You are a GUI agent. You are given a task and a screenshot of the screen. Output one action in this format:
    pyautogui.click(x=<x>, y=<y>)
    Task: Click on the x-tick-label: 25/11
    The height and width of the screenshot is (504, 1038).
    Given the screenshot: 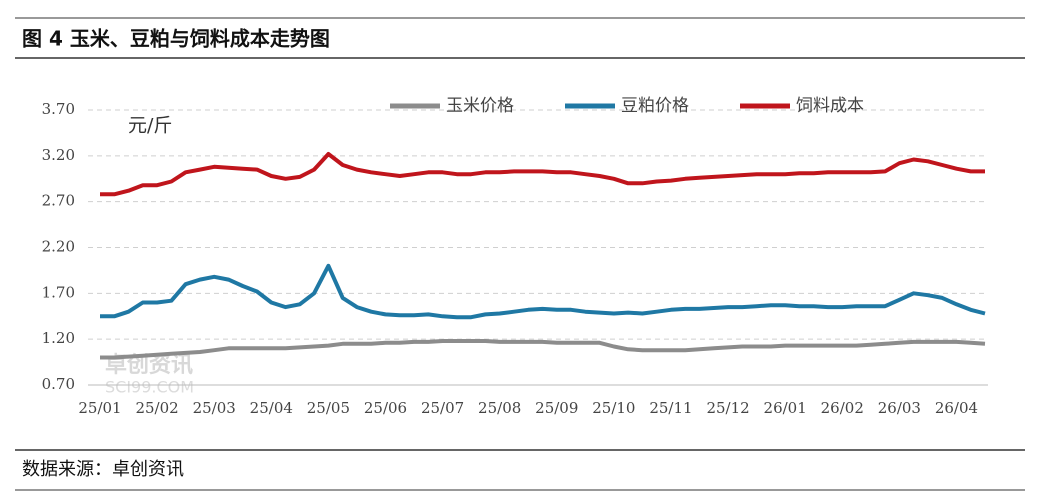 What is the action you would take?
    pyautogui.click(x=670, y=408)
    